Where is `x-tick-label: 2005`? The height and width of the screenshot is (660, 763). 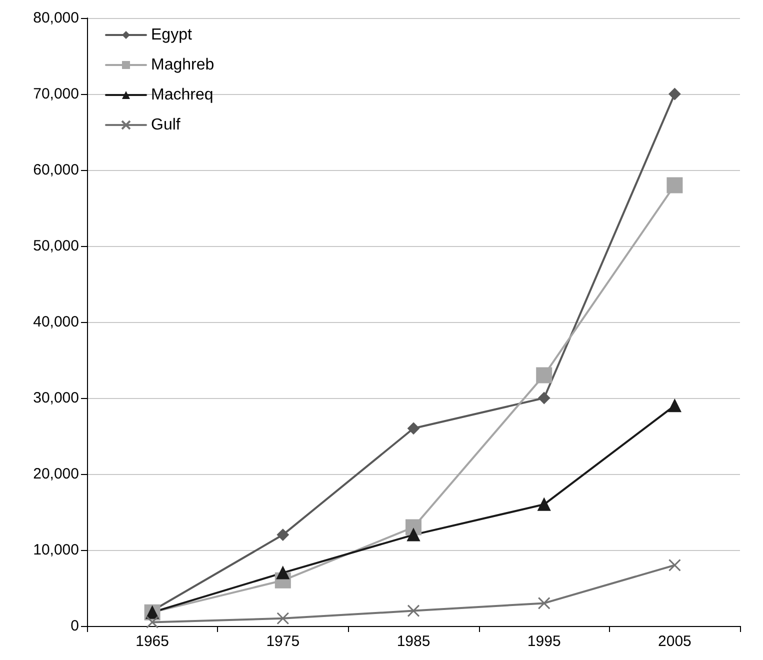 x-tick-label: 2005 is located at coordinates (675, 641).